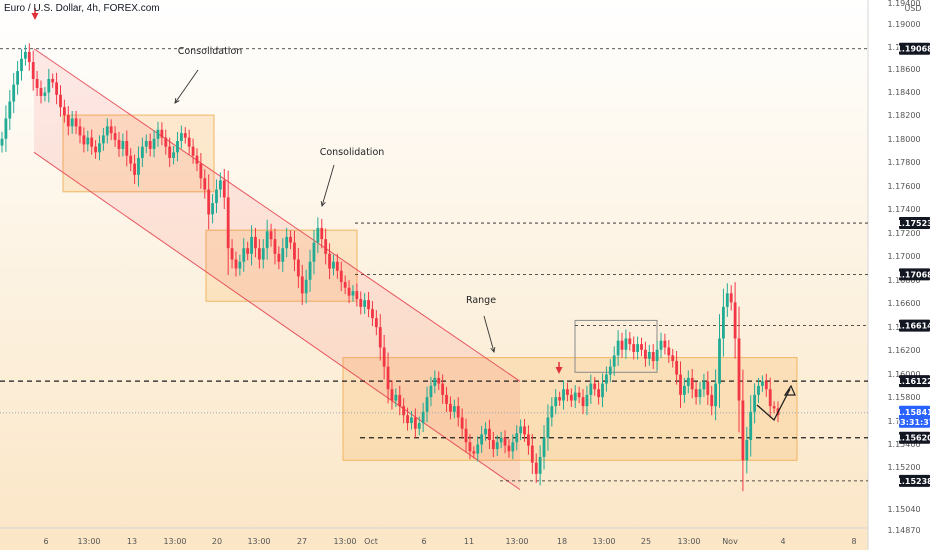 The height and width of the screenshot is (550, 932). What do you see at coordinates (903, 24) in the screenshot?
I see `y-tick-label: 1.19000` at bounding box center [903, 24].